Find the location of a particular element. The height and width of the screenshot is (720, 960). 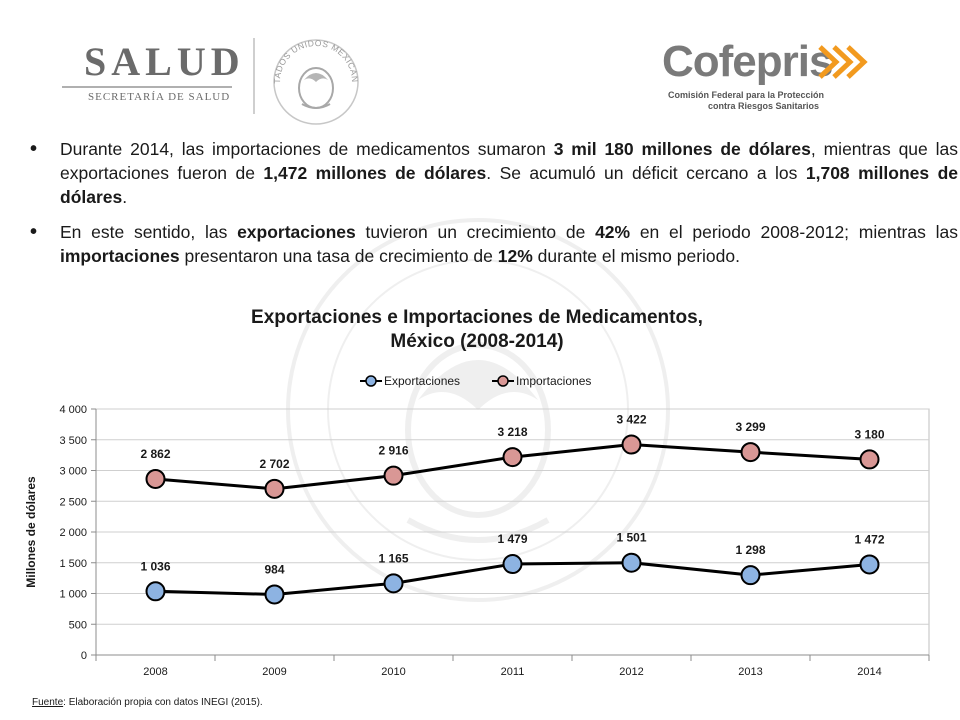

x-tick-label: 2011 is located at coordinates (513, 672).